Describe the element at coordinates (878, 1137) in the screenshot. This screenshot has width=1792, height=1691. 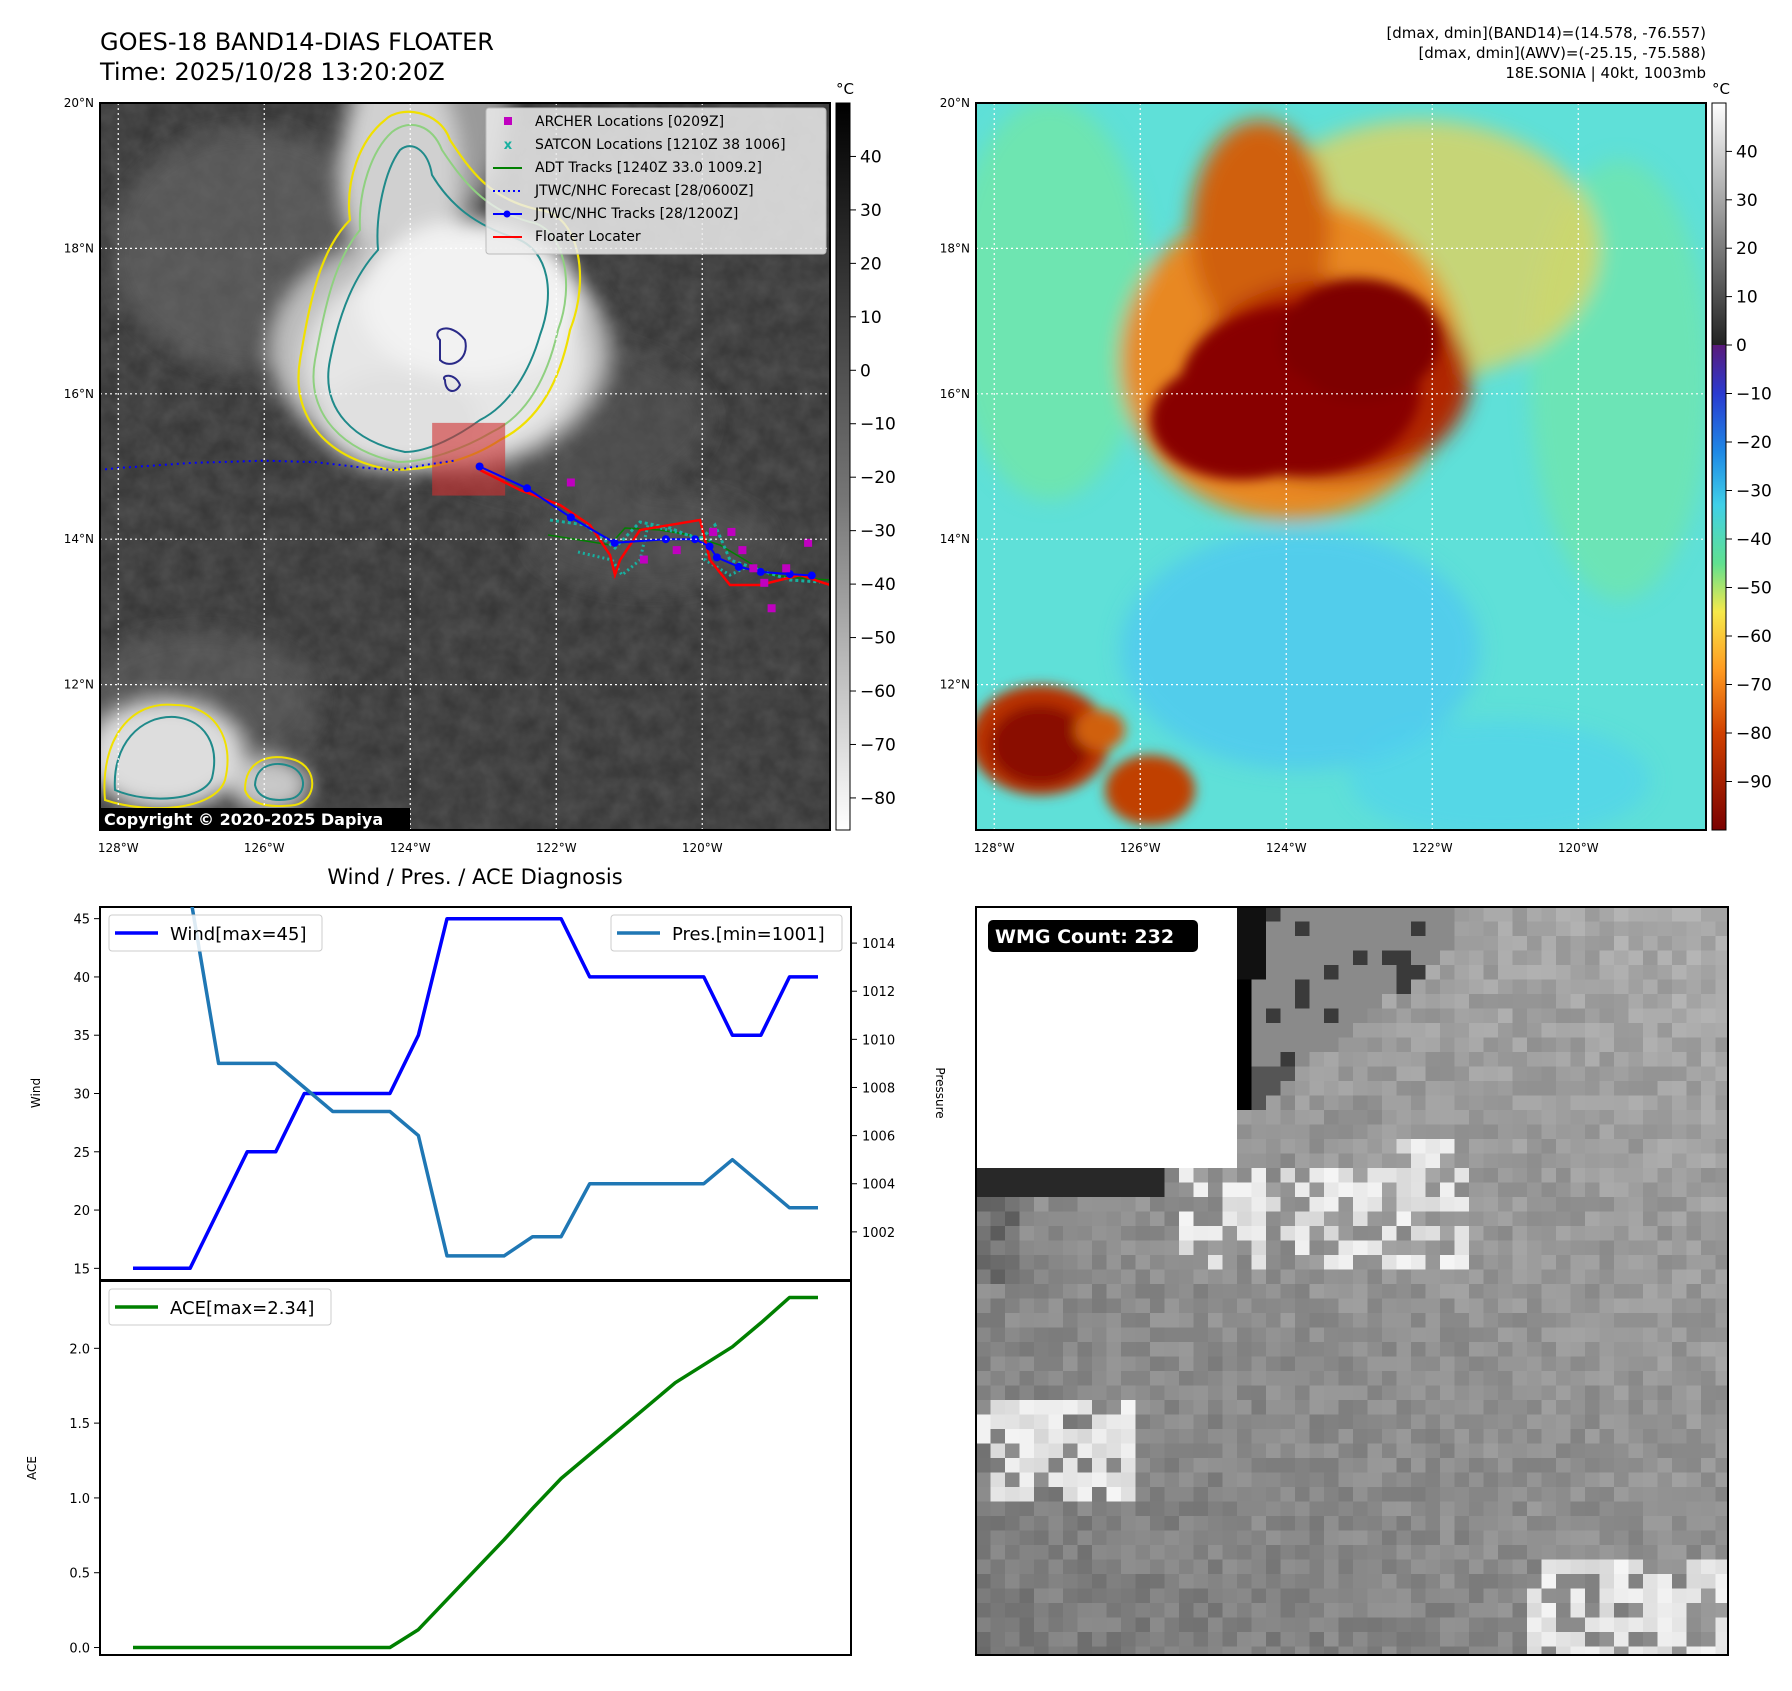
I see `pressure-ytick-label: 1006` at that location.